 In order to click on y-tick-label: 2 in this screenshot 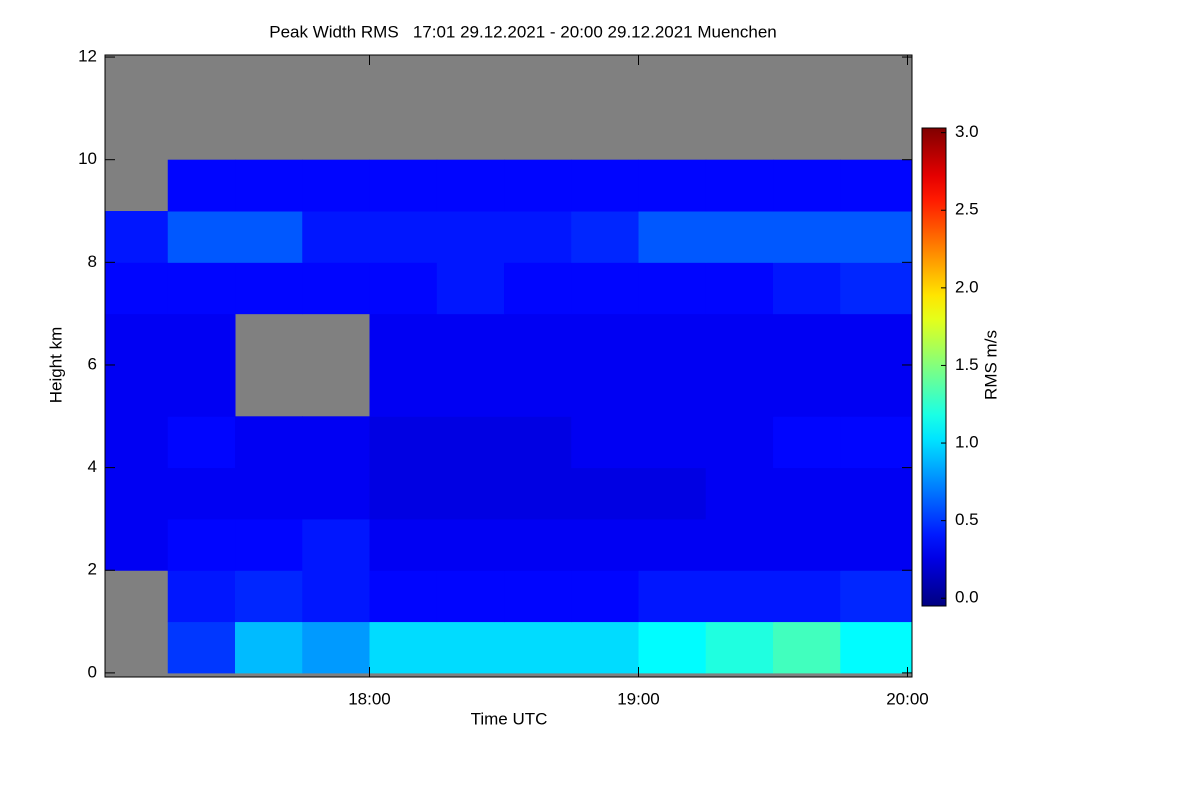, I will do `click(92, 569)`.